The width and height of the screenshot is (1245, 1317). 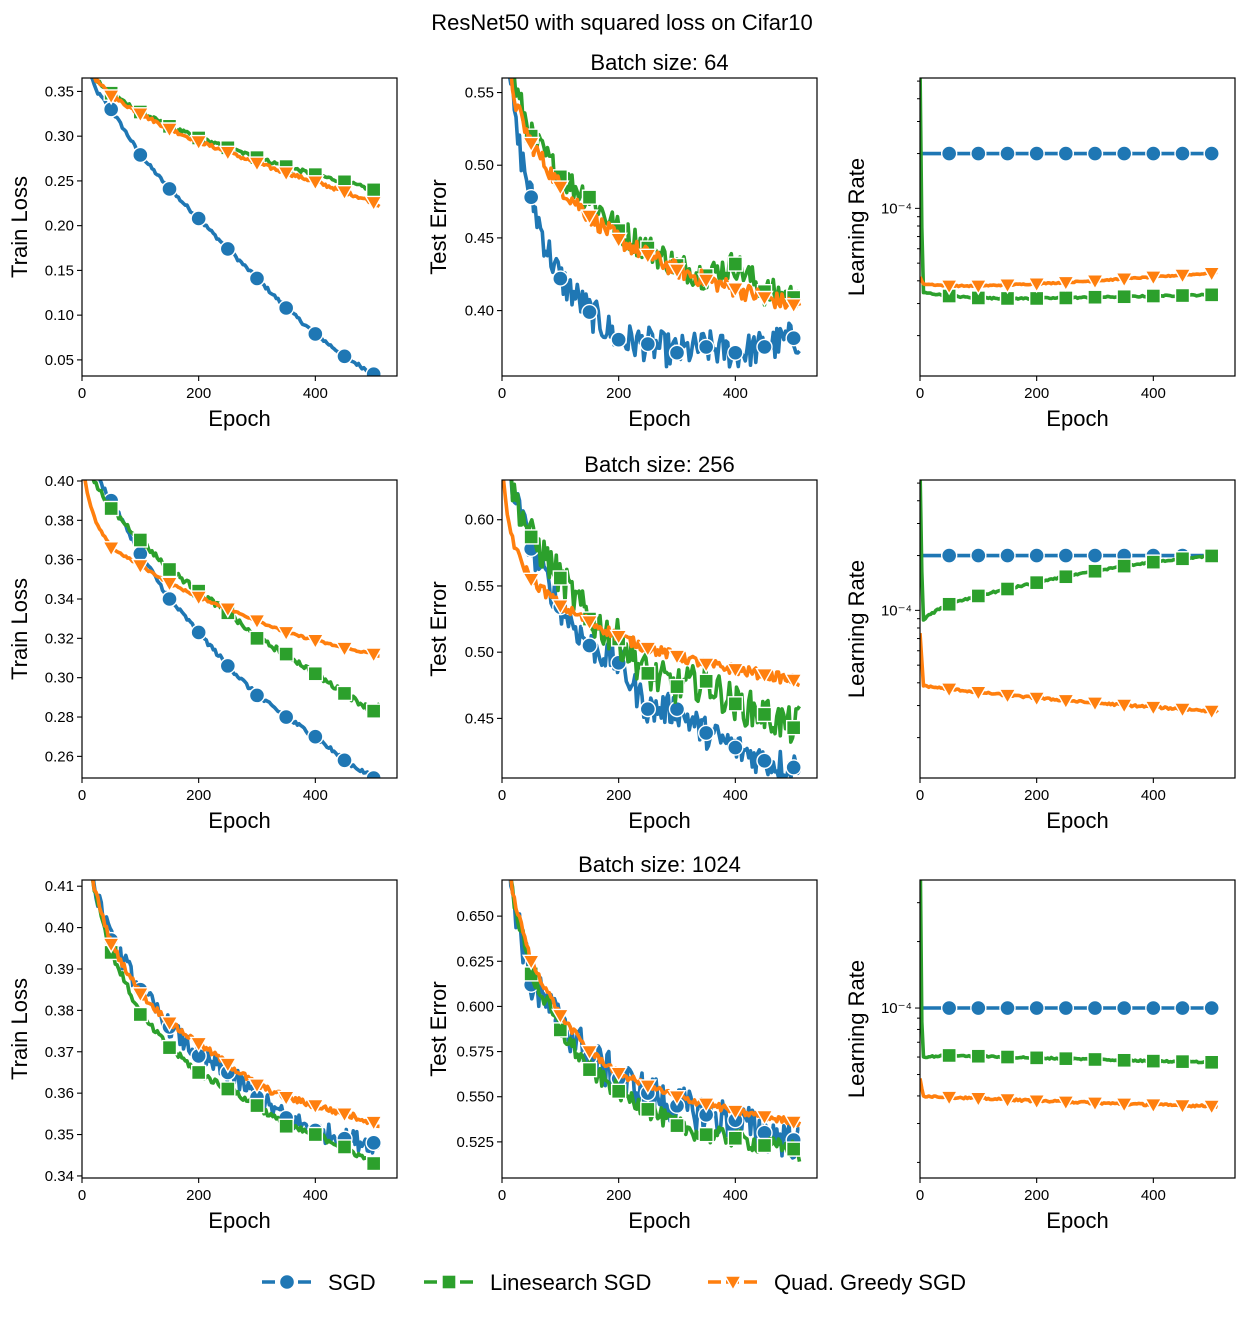 What do you see at coordinates (59, 91) in the screenshot?
I see `y-tick-label: 0.35` at bounding box center [59, 91].